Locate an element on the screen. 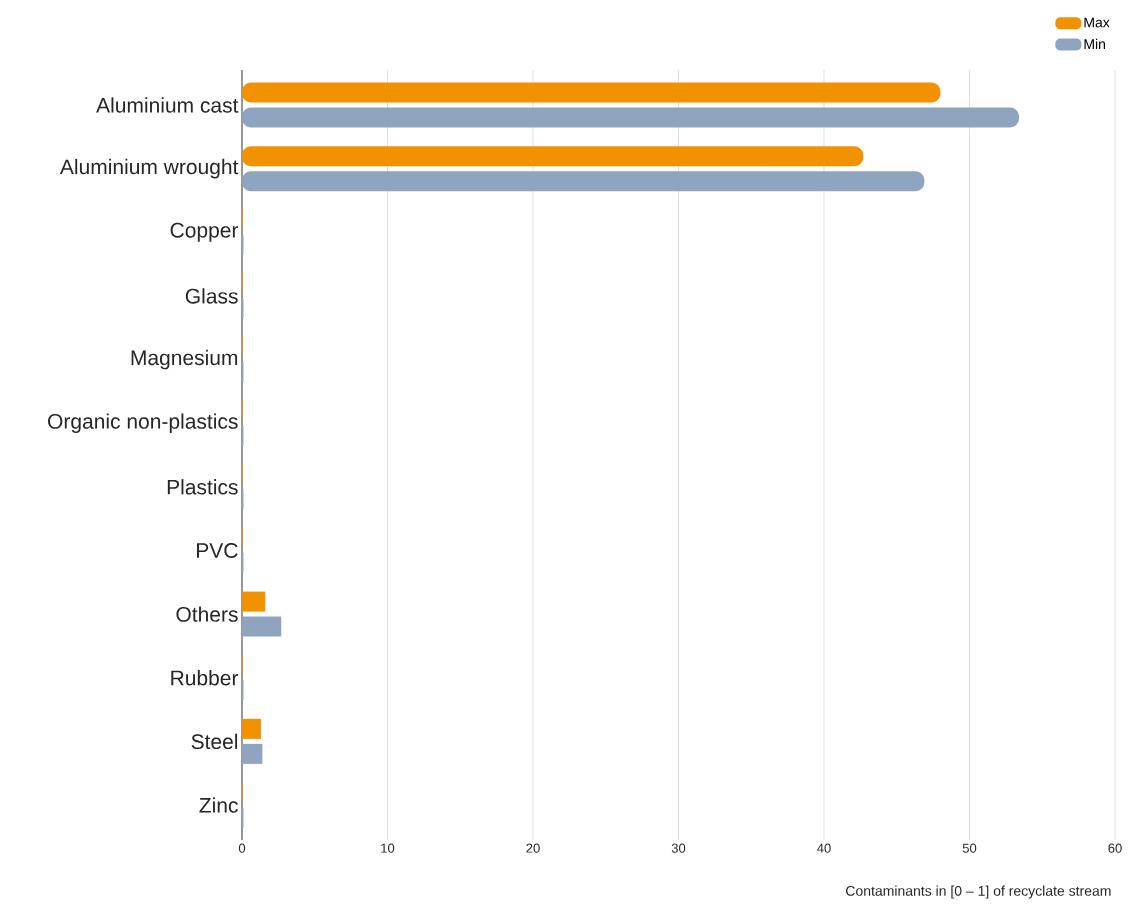 This screenshot has height=922, width=1135. legend-label: Min is located at coordinates (1095, 43).